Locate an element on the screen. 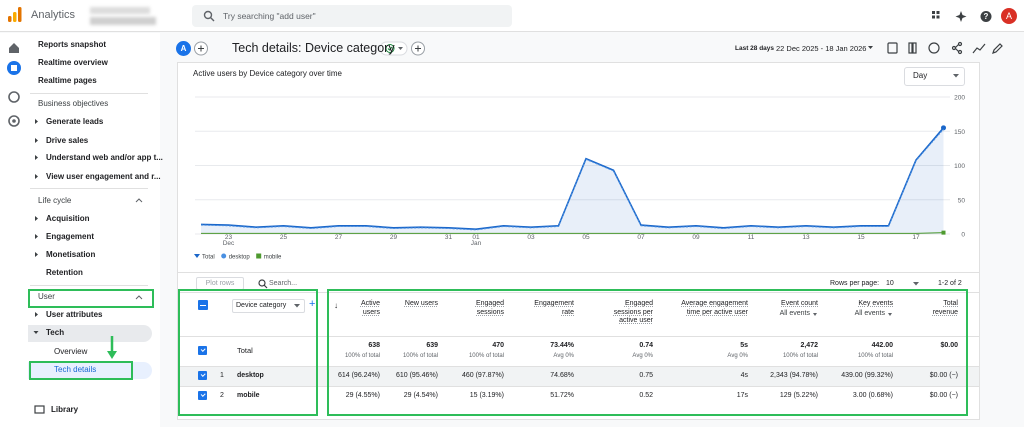 The height and width of the screenshot is (427, 1024). nav-item: Acquisition is located at coordinates (68, 218).